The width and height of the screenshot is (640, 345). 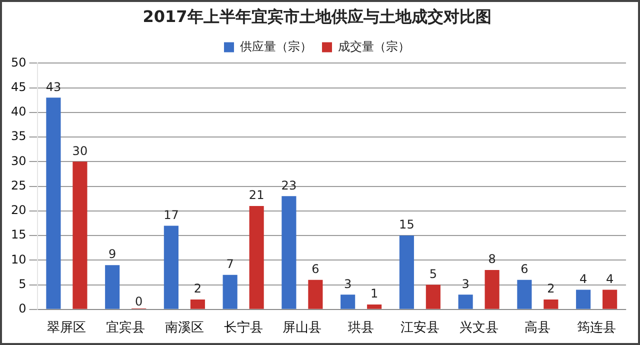 What do you see at coordinates (492, 259) in the screenshot?
I see `data-label: 8` at bounding box center [492, 259].